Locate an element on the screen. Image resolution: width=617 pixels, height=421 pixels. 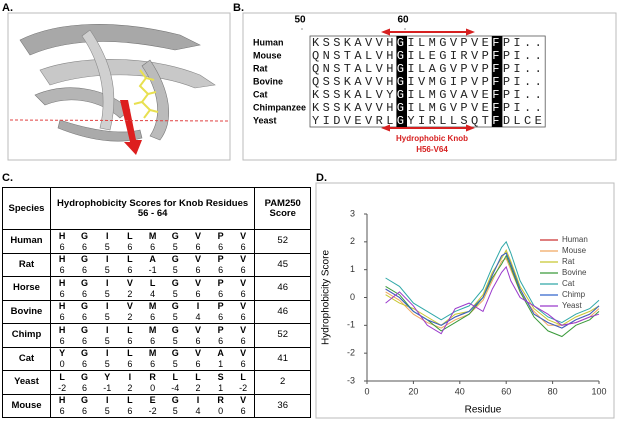
y-tick-label: 2 is located at coordinates (352, 241).